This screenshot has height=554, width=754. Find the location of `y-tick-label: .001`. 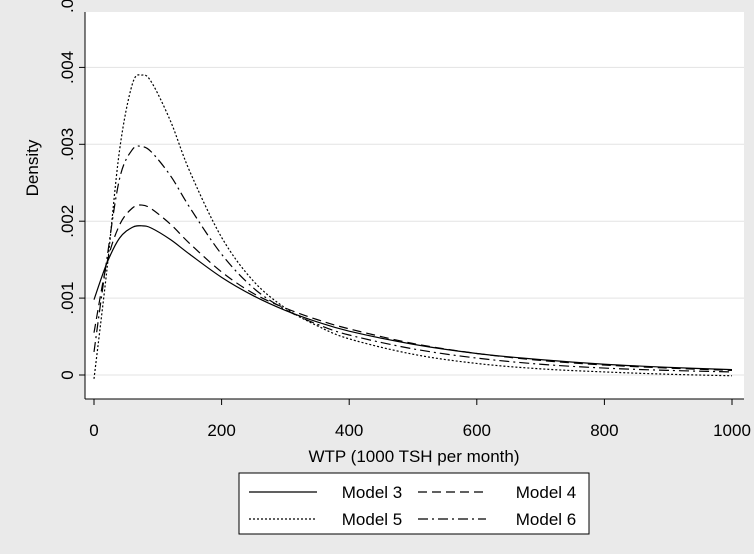

y-tick-label: .001 is located at coordinates (67, 298).